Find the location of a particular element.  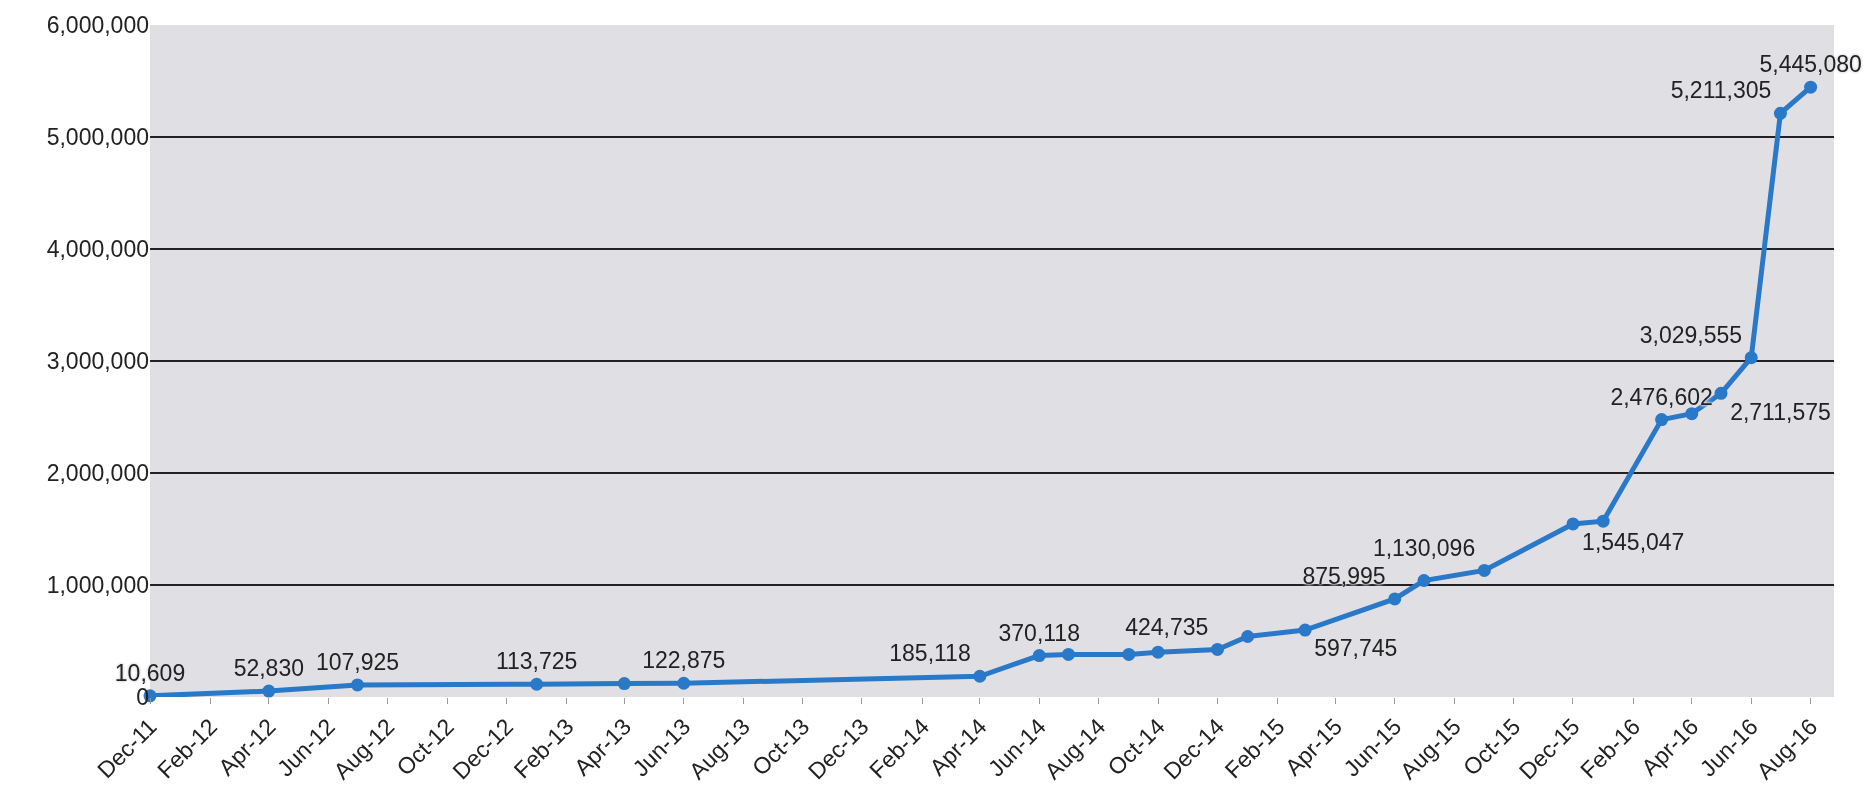

data-label: 113,725 is located at coordinates (536, 661).